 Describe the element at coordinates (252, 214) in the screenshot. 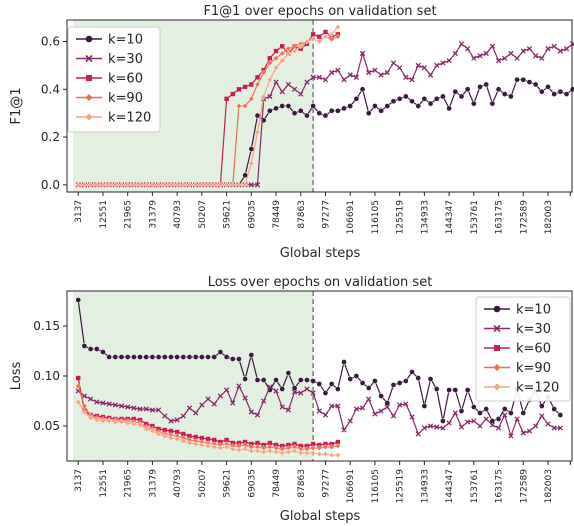

I see `x-tick-label: 69035` at that location.